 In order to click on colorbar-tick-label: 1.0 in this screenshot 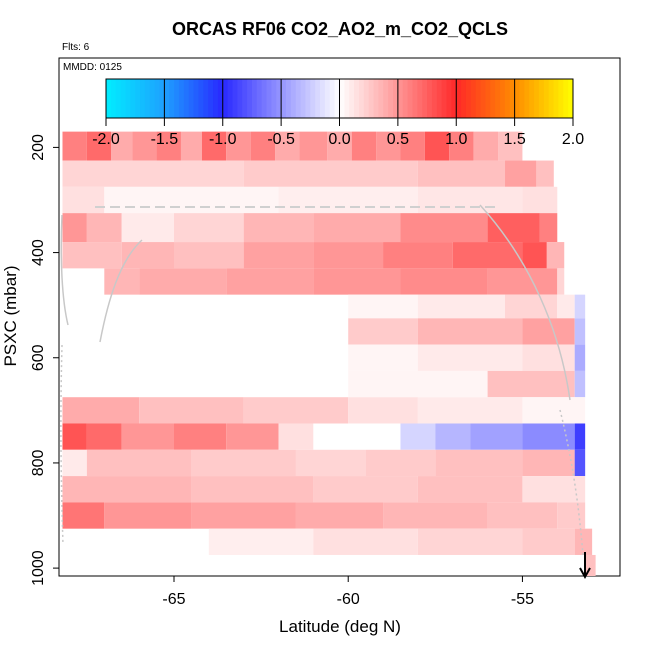, I will do `click(456, 139)`.